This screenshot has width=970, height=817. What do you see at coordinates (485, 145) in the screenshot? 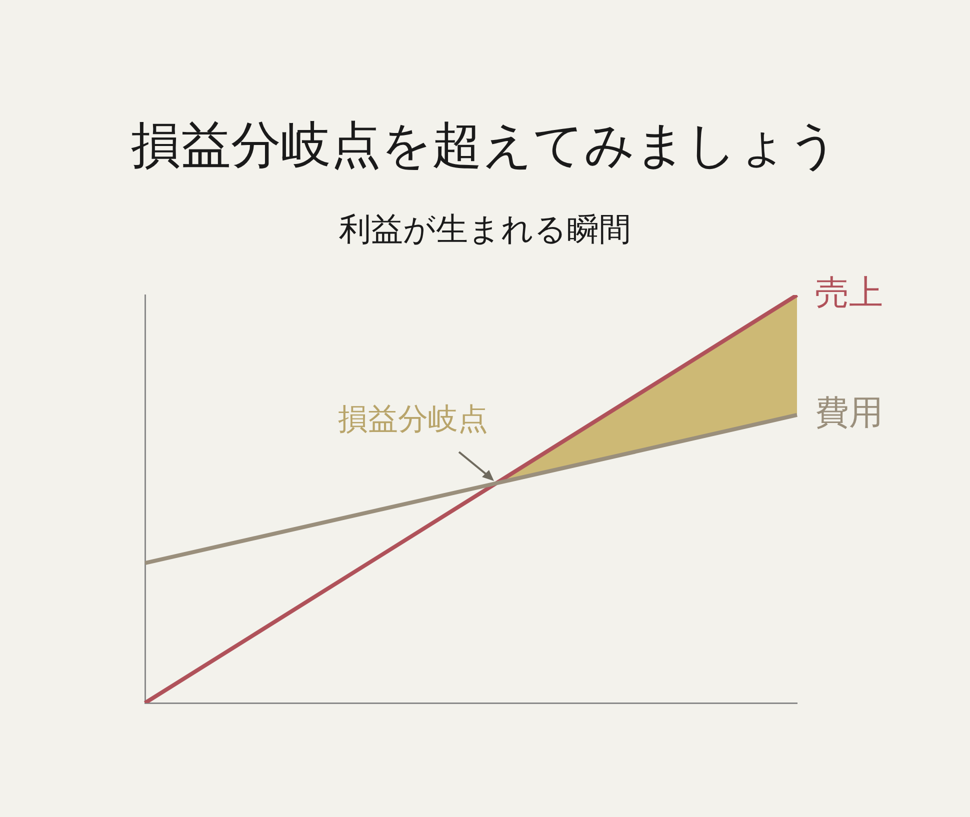
I see `chart-title: 損益分岐点を超えてみましょう` at bounding box center [485, 145].